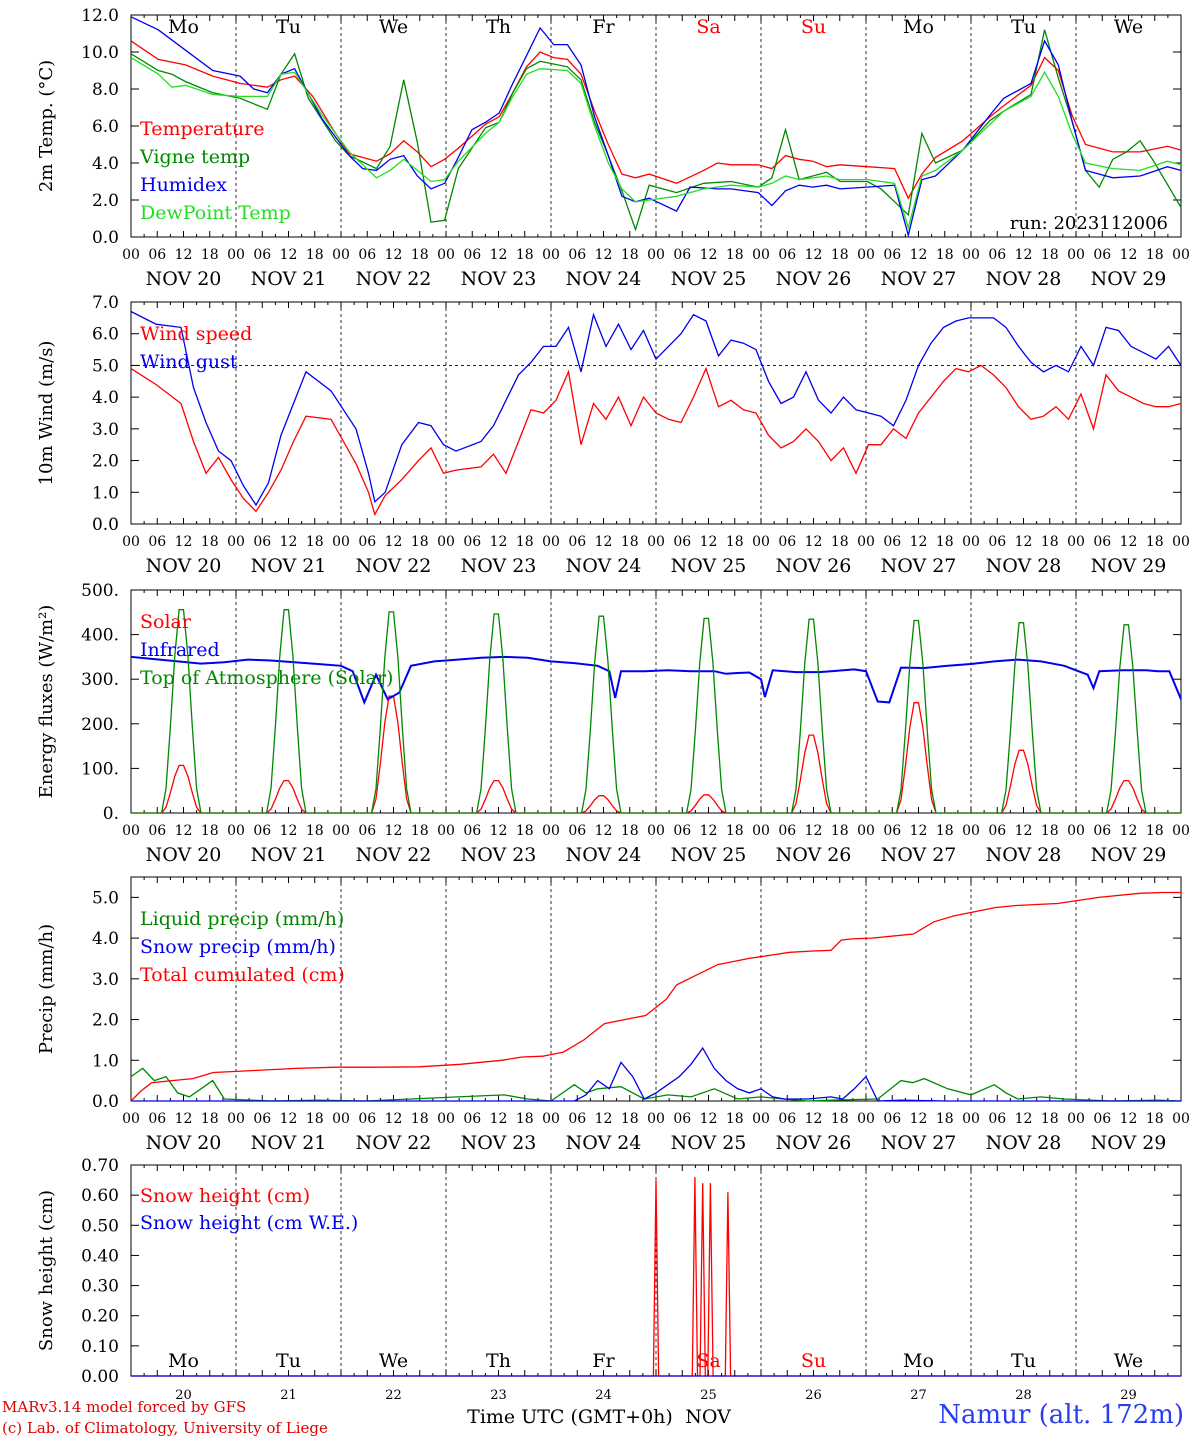 The image size is (1194, 1440). I want to click on date-label: NOV 24, so click(604, 1143).